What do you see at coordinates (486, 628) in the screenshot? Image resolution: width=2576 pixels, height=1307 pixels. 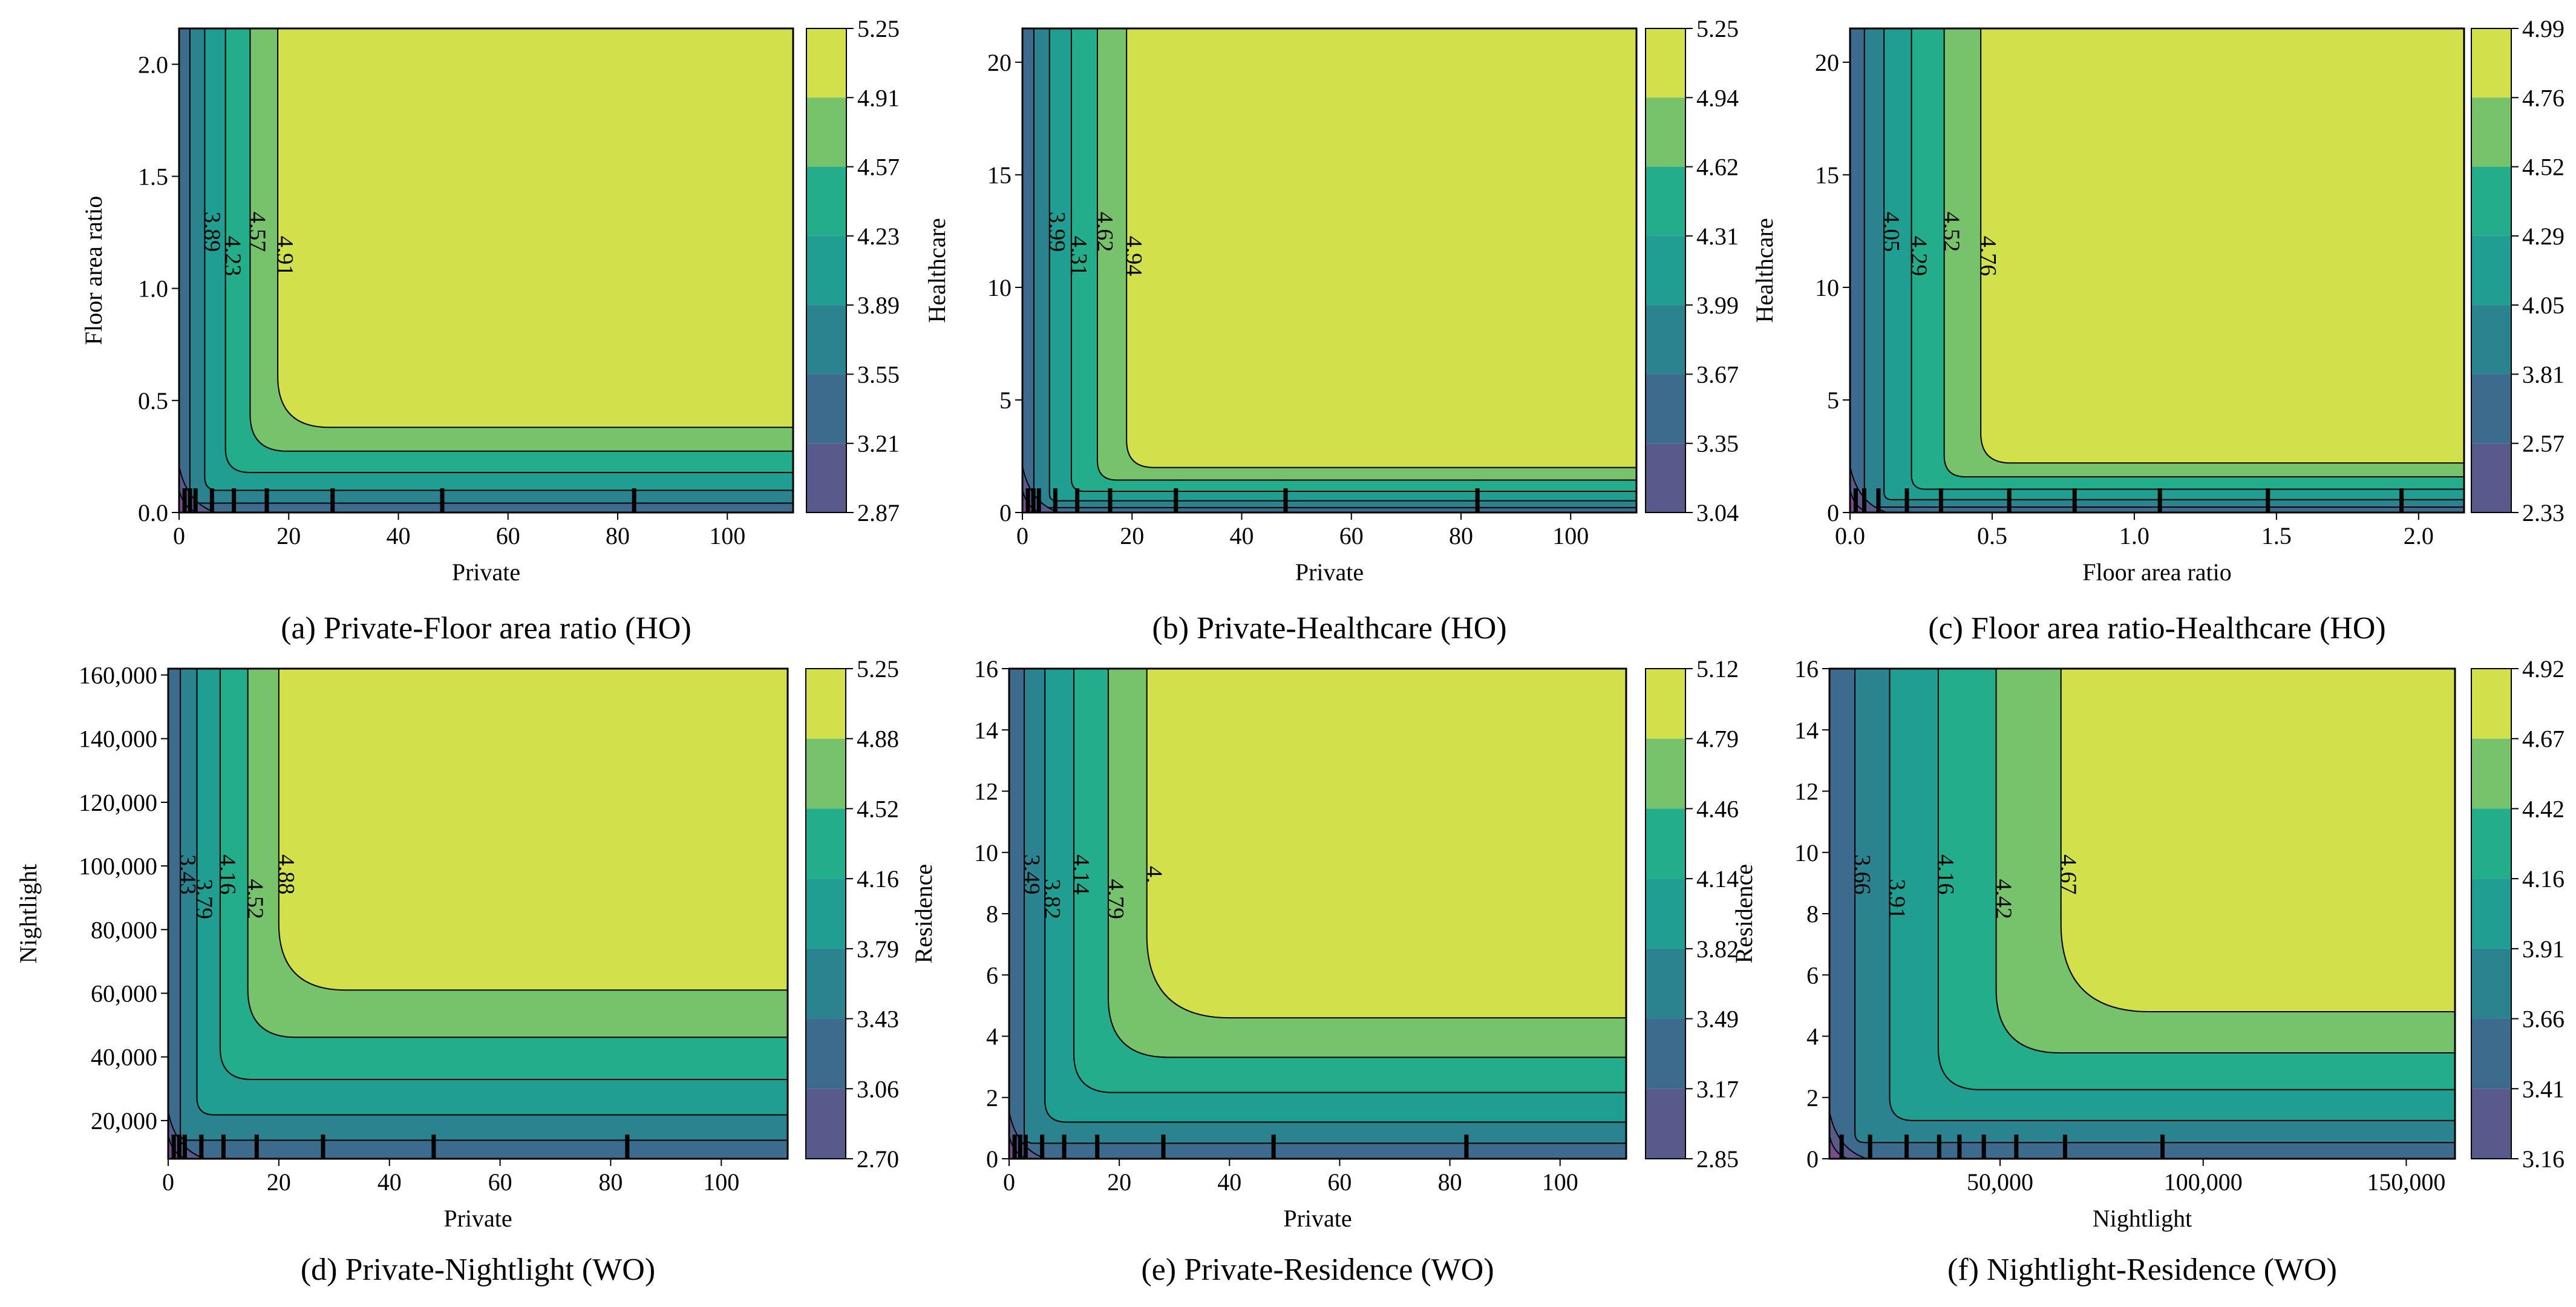 I see `panel-caption: (a) Private-Floor area ratio (HO)` at bounding box center [486, 628].